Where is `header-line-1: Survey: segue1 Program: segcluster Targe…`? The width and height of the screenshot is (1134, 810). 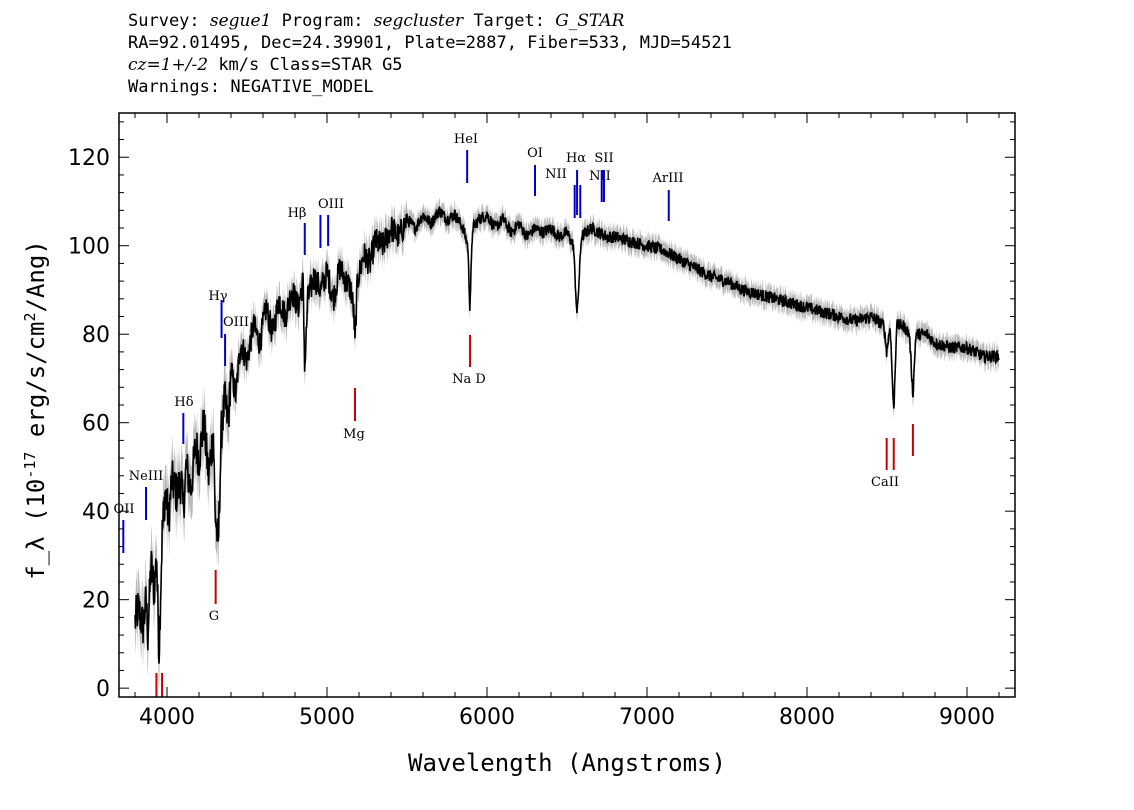 header-line-1: Survey: segue1 Program: segcluster Targe… is located at coordinates (376, 21).